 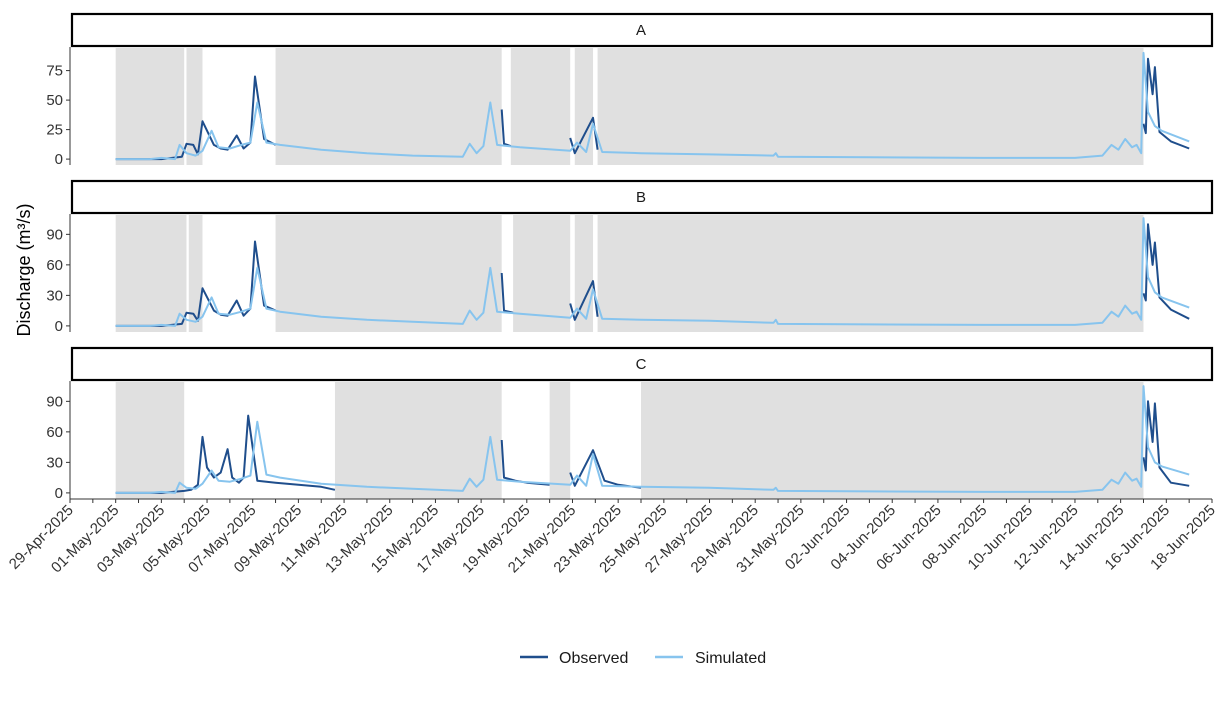 I want to click on panel-strip-label: C, so click(x=641, y=364).